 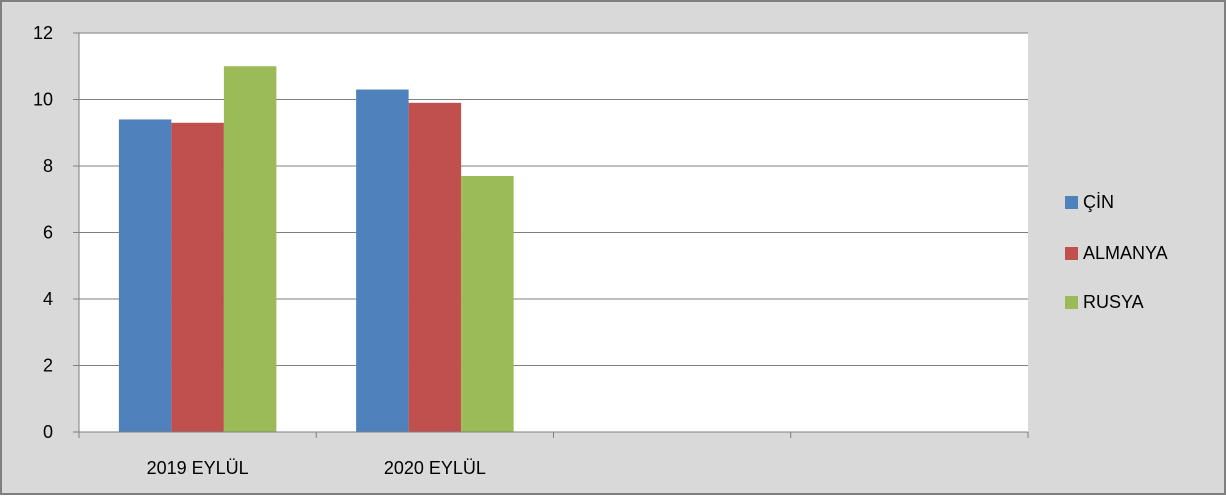 I want to click on y-tick-label: 8, so click(x=48, y=166).